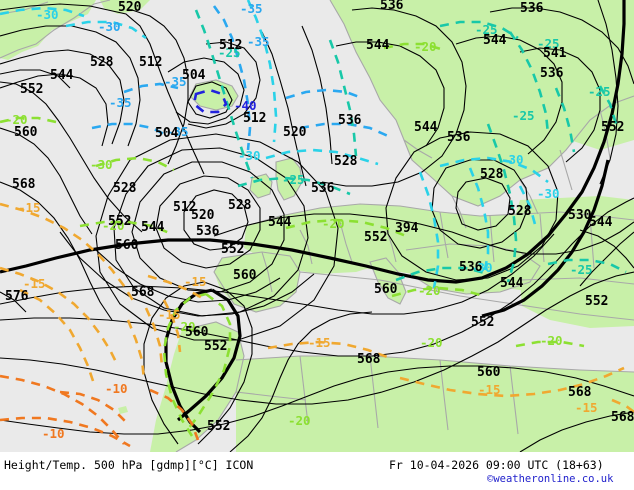  Describe the element at coordinates (129, 465) in the screenshot. I see `chart-title-caption: Height/Temp. 500 hPa [gdmp][°C] ICON` at that location.